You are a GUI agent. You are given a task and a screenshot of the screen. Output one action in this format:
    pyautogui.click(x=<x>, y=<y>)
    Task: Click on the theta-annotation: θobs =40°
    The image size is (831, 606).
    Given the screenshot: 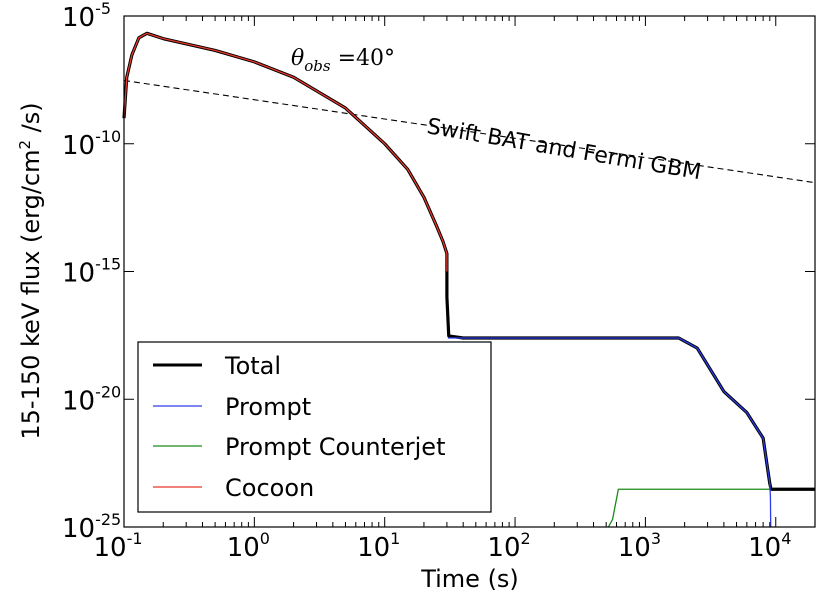 What is the action you would take?
    pyautogui.click(x=343, y=60)
    